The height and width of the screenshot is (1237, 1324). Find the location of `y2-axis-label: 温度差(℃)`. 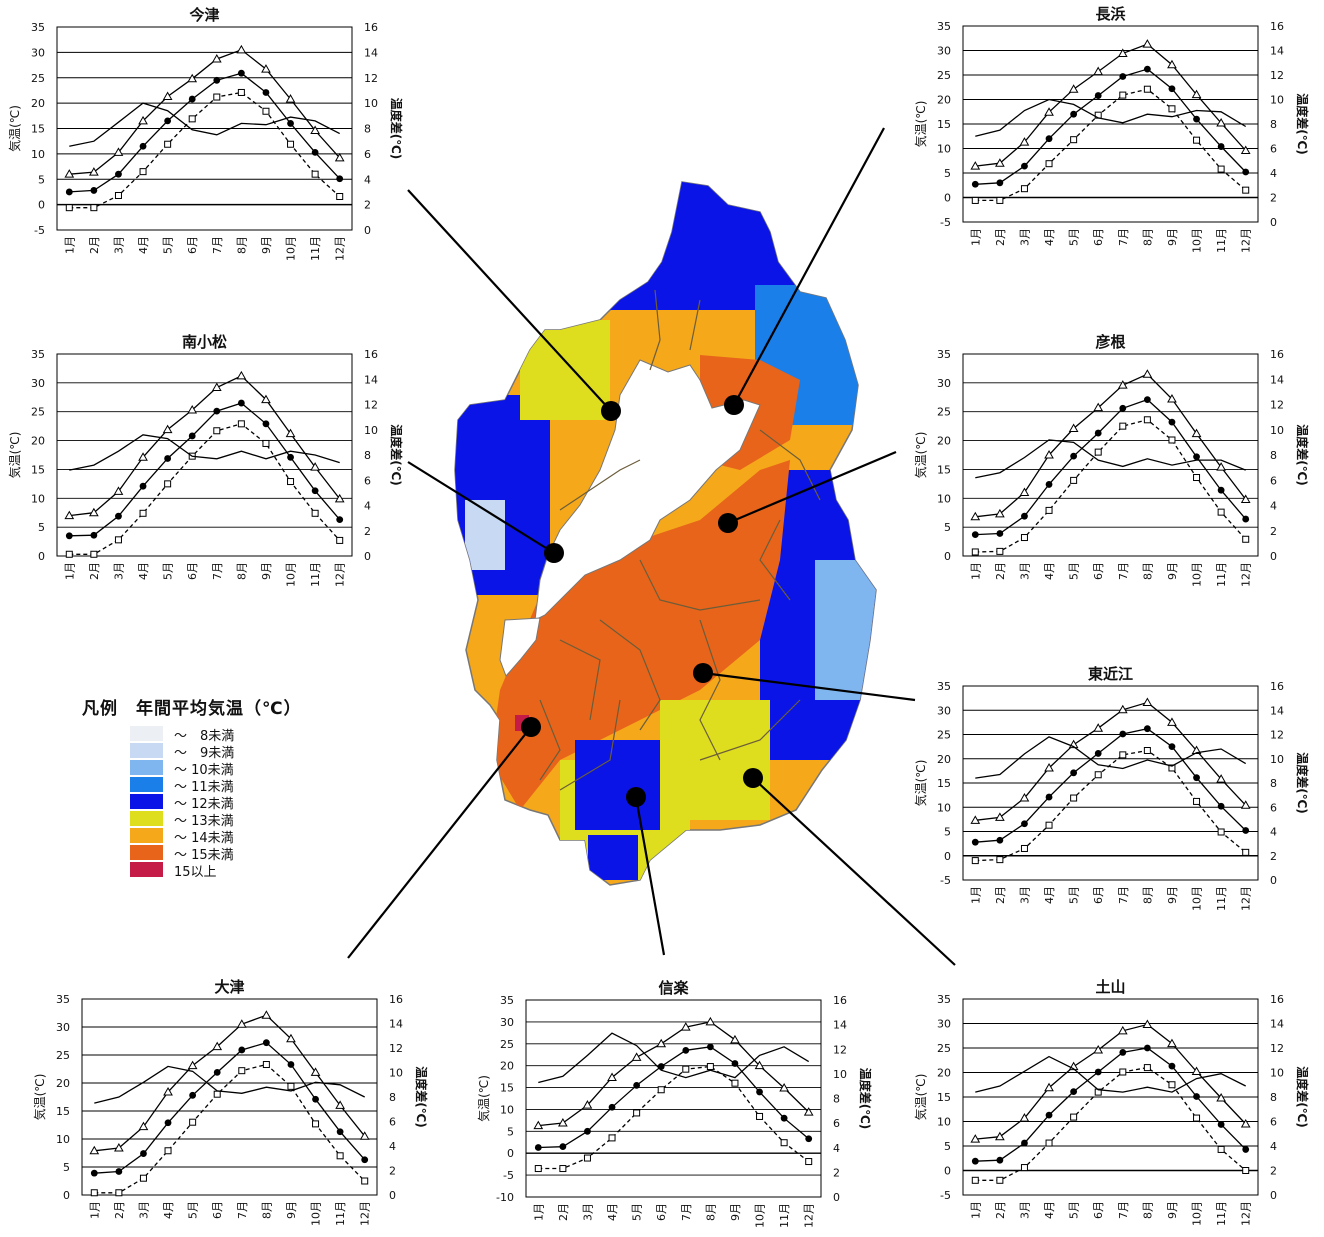

y2-axis-label: 温度差(℃) is located at coordinates (421, 1097).